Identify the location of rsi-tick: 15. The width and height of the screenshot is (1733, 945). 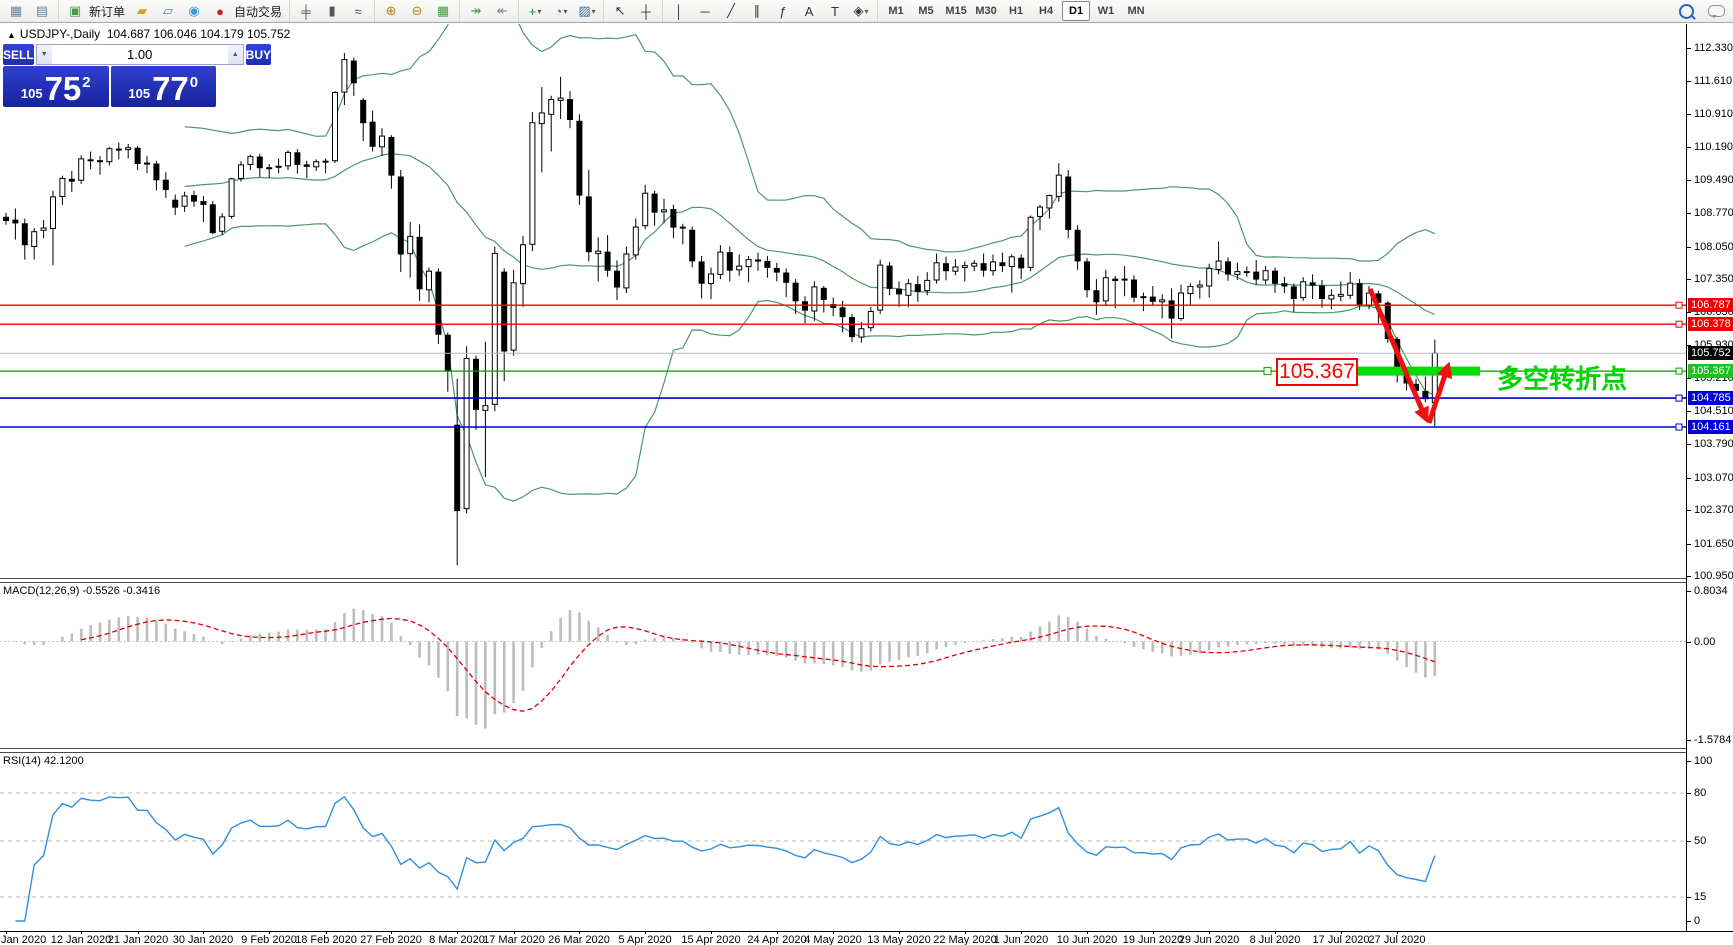
(1700, 897).